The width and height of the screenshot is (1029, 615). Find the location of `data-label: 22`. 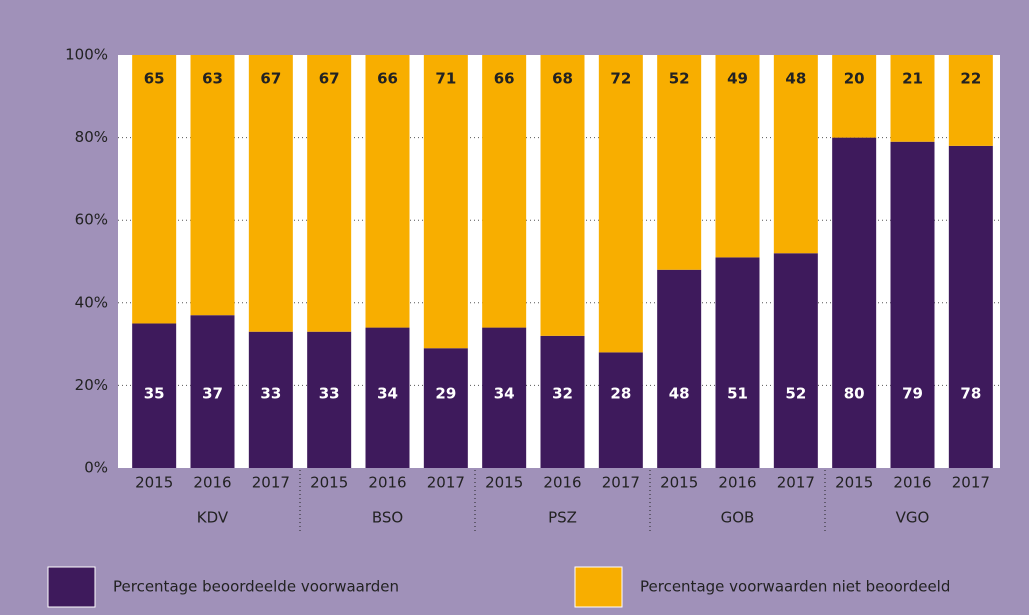

data-label: 22 is located at coordinates (970, 79).